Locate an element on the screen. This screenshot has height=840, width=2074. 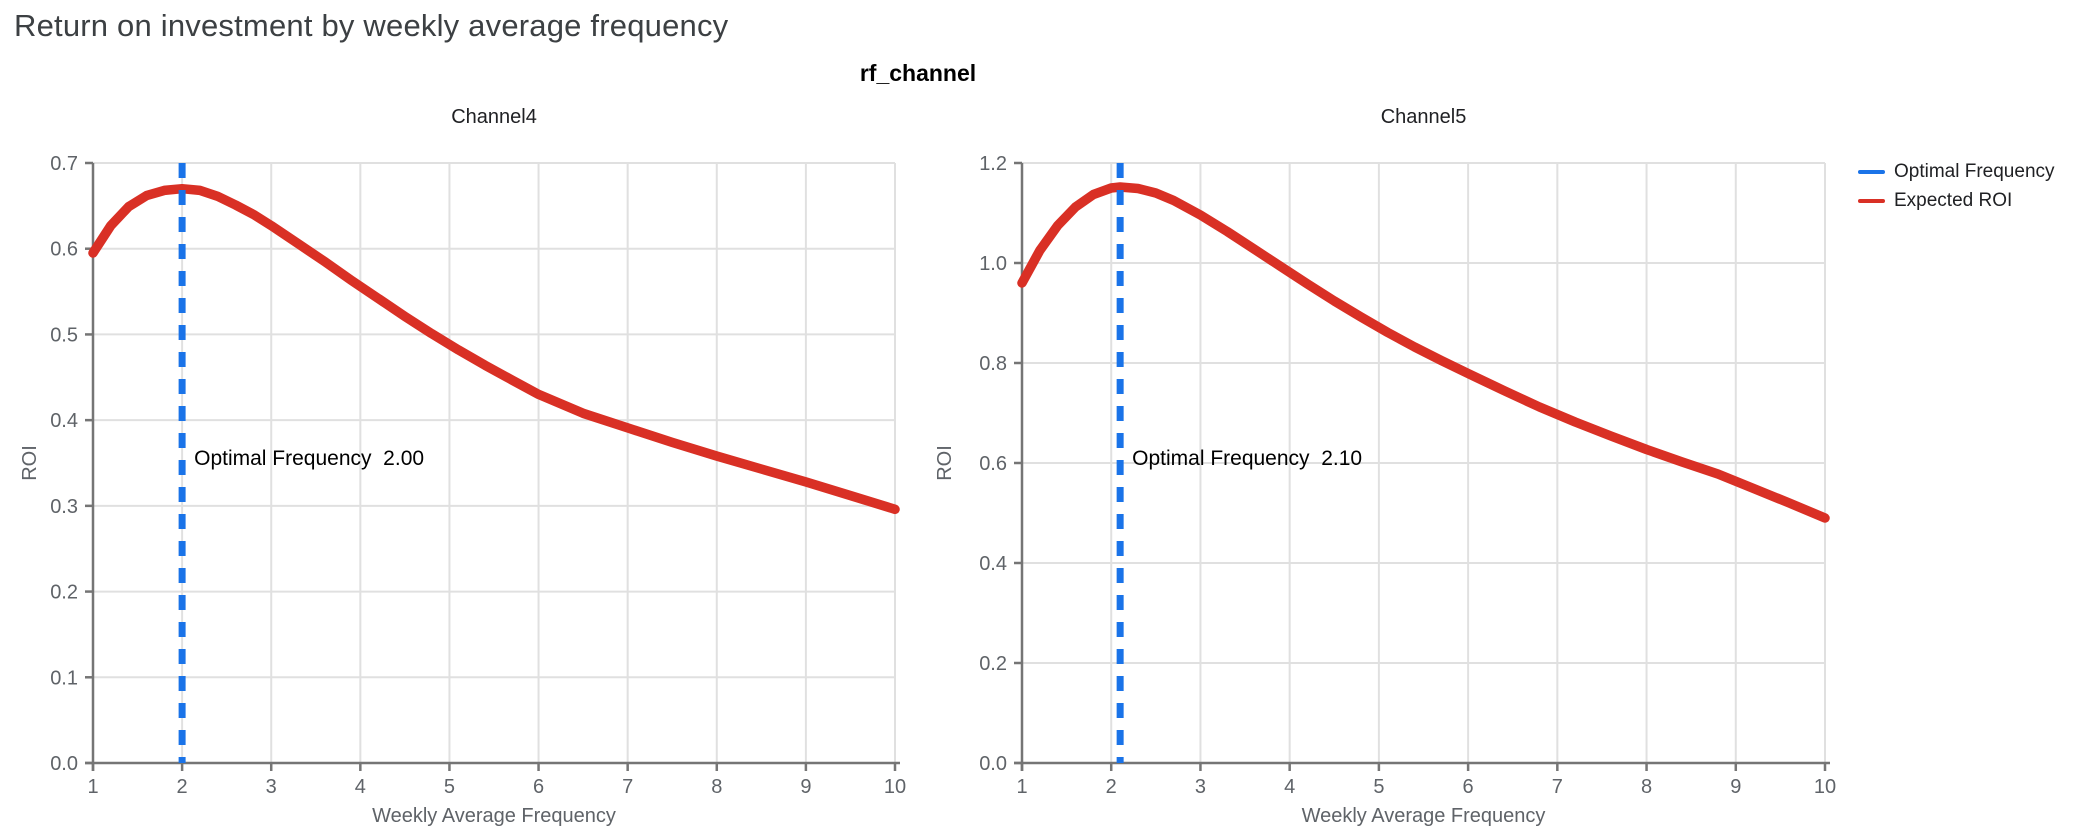
legend-label: Expected ROI is located at coordinates (1953, 200).